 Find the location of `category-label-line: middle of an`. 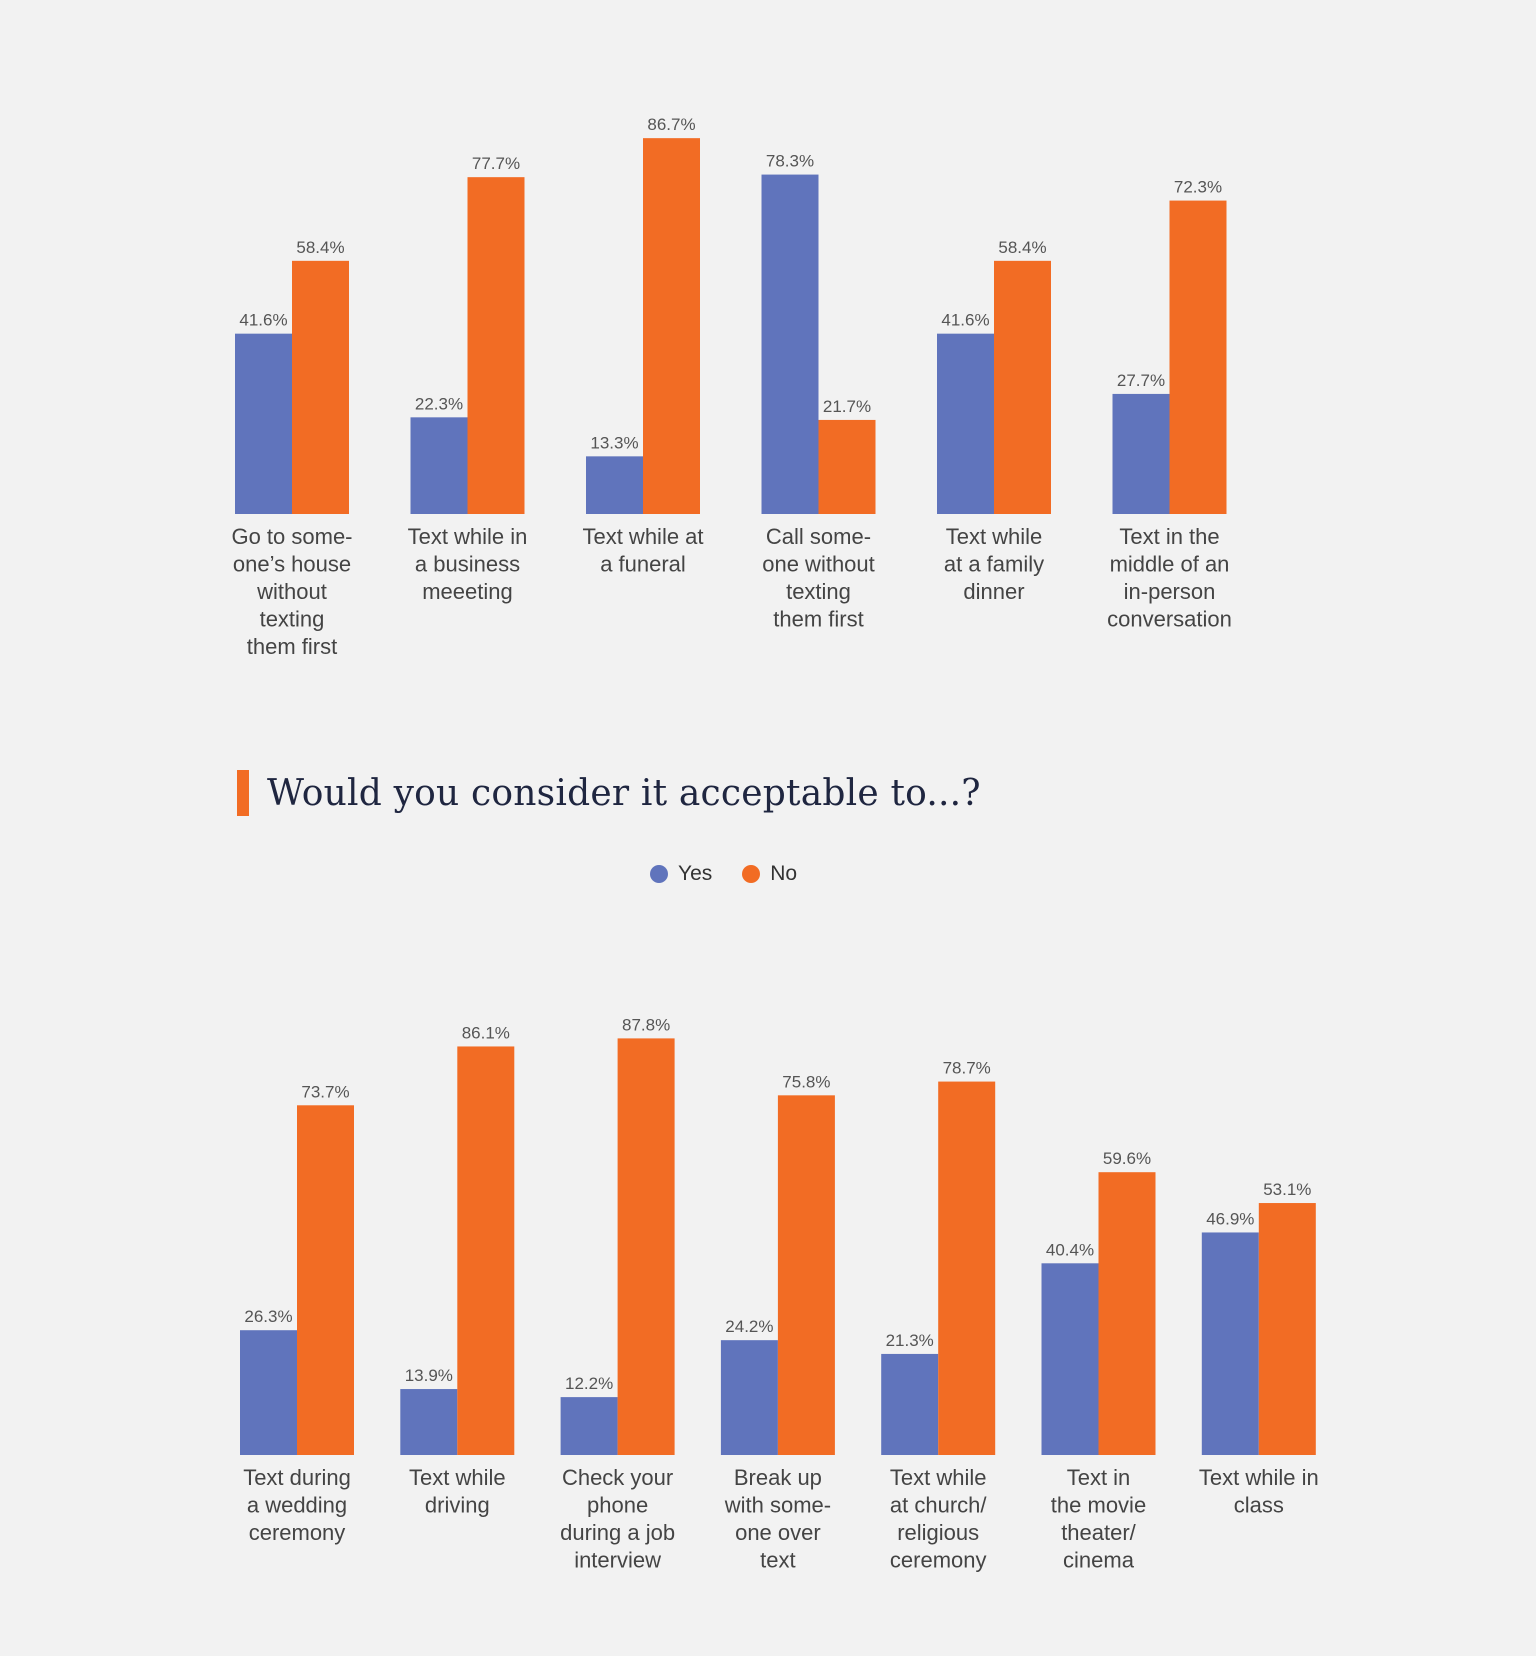

category-label-line: middle of an is located at coordinates (1170, 564).